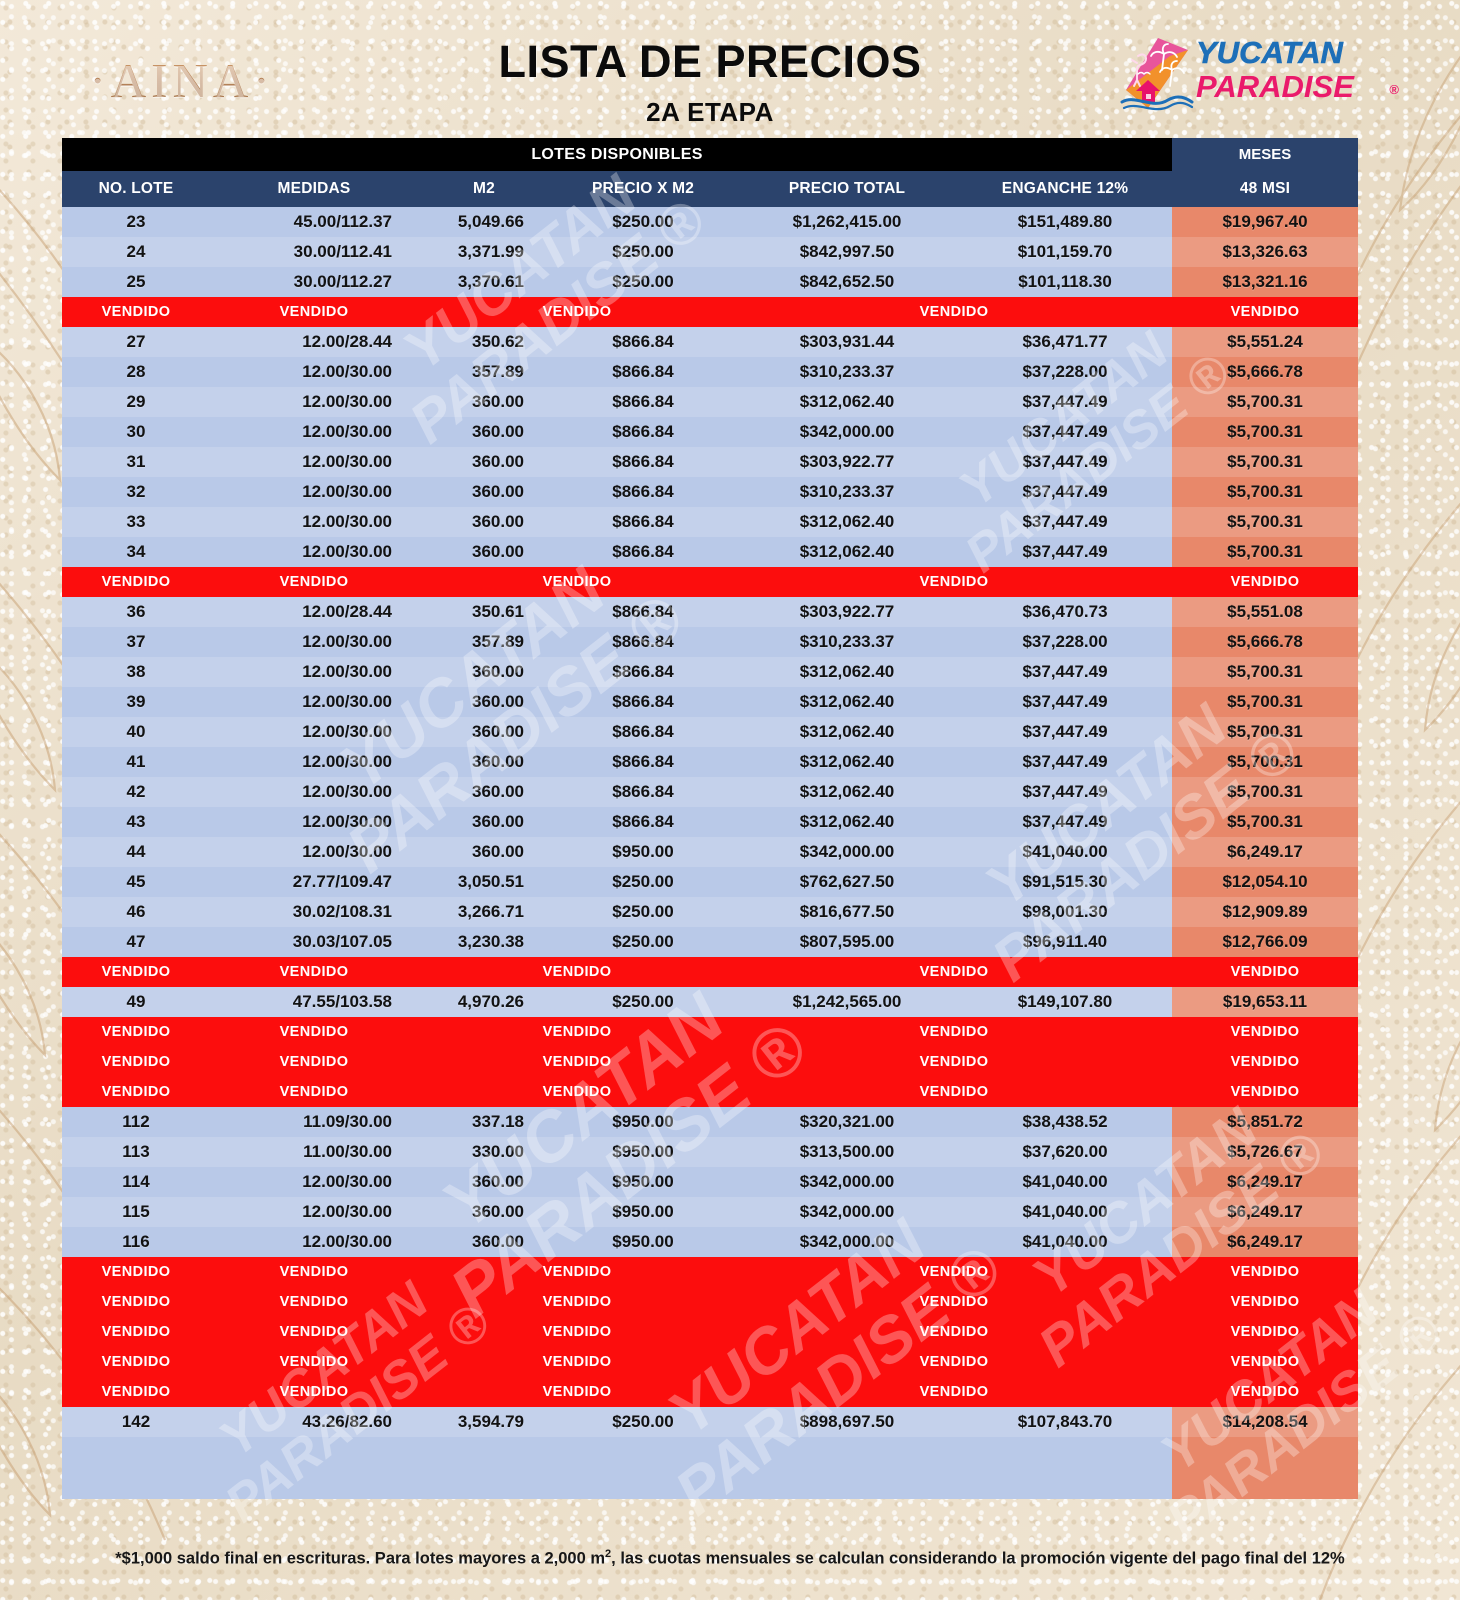 This screenshot has height=1600, width=1460. What do you see at coordinates (136, 911) in the screenshot?
I see `cell-no-lote: 46` at bounding box center [136, 911].